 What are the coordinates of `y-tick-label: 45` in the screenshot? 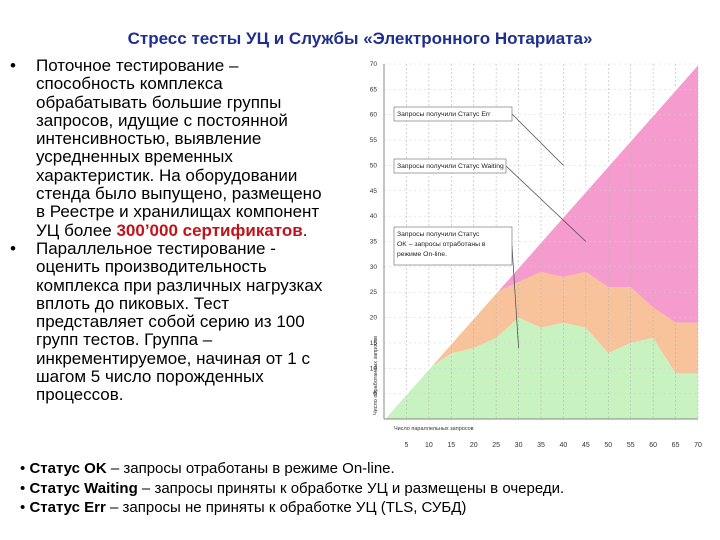 It's located at (374, 191).